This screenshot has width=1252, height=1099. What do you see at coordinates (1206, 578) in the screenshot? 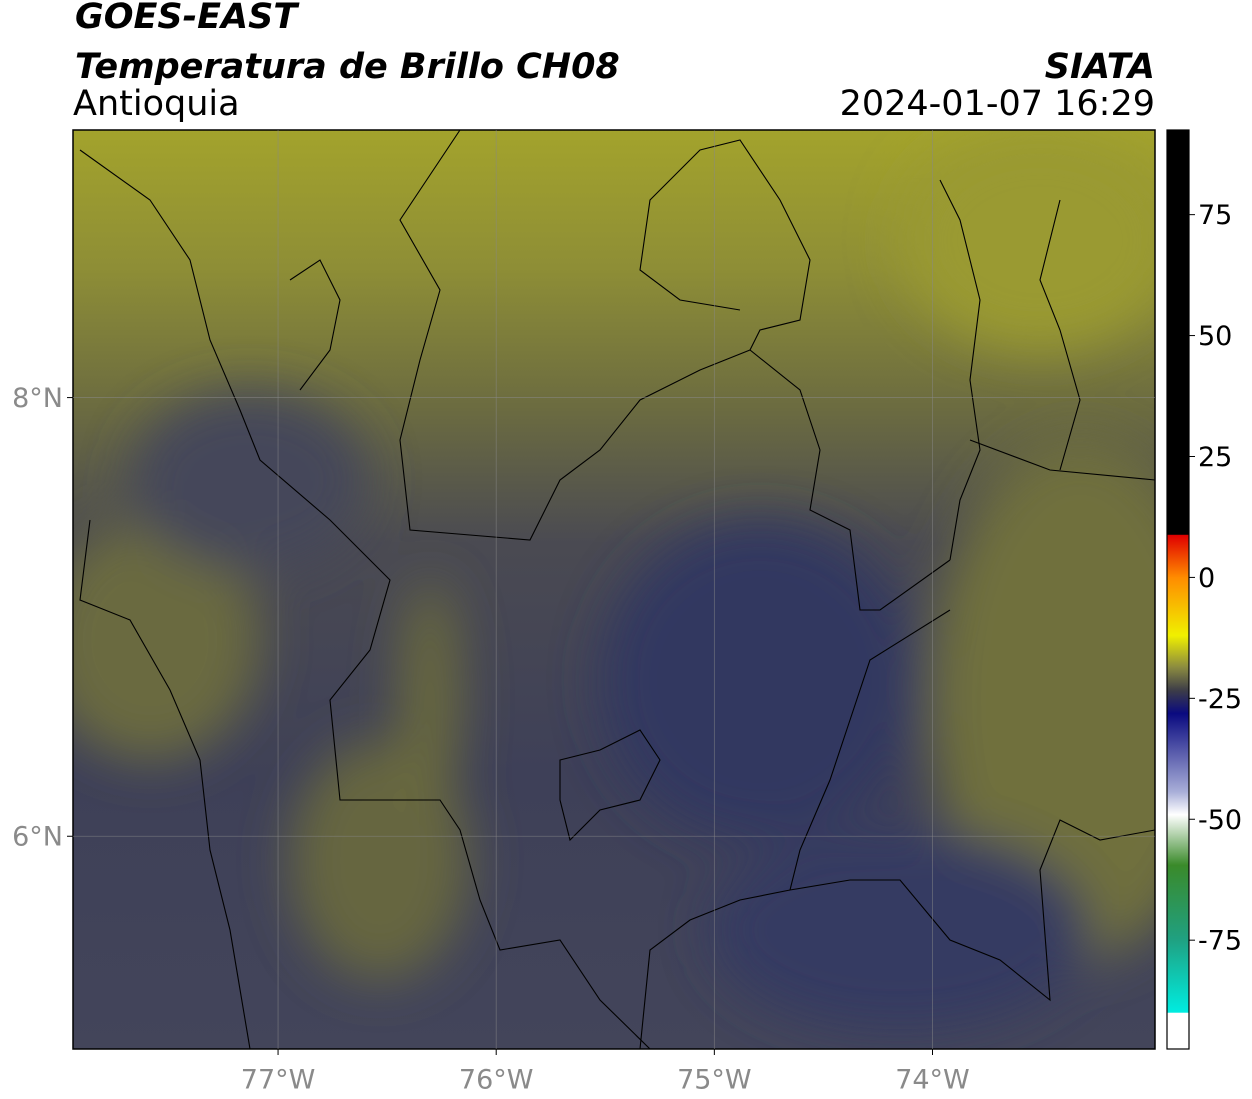
I see `colorbar-tick-label: 0` at bounding box center [1206, 578].